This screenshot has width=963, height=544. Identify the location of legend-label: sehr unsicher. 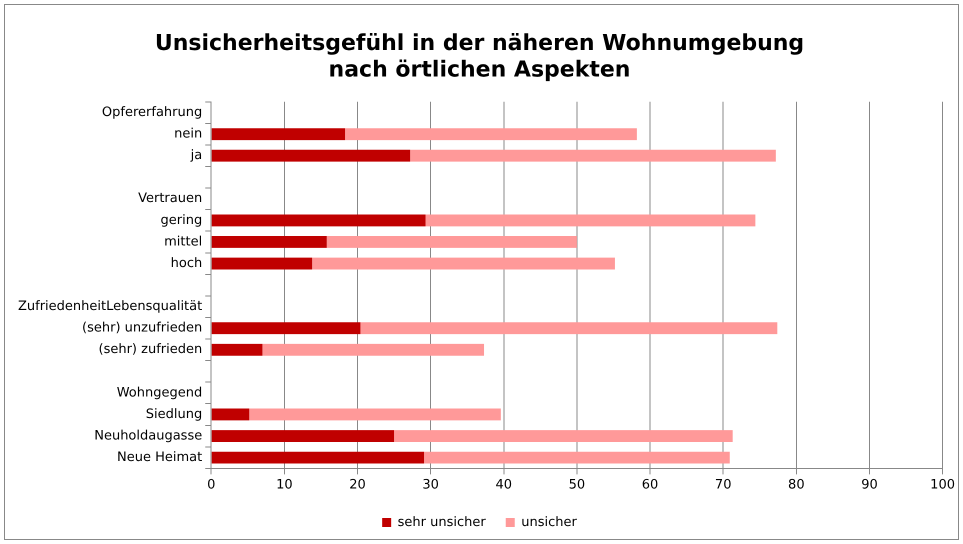
(442, 522).